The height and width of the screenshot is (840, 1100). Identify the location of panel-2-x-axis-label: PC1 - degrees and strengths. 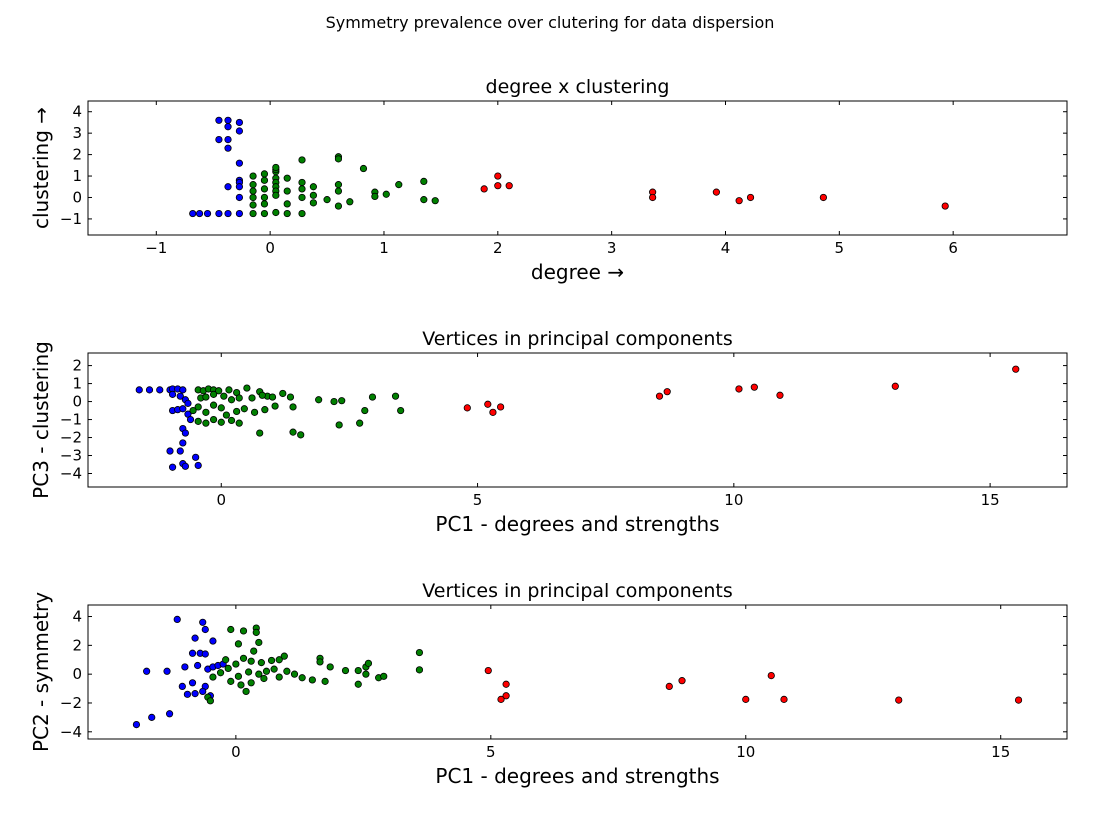
(577, 524).